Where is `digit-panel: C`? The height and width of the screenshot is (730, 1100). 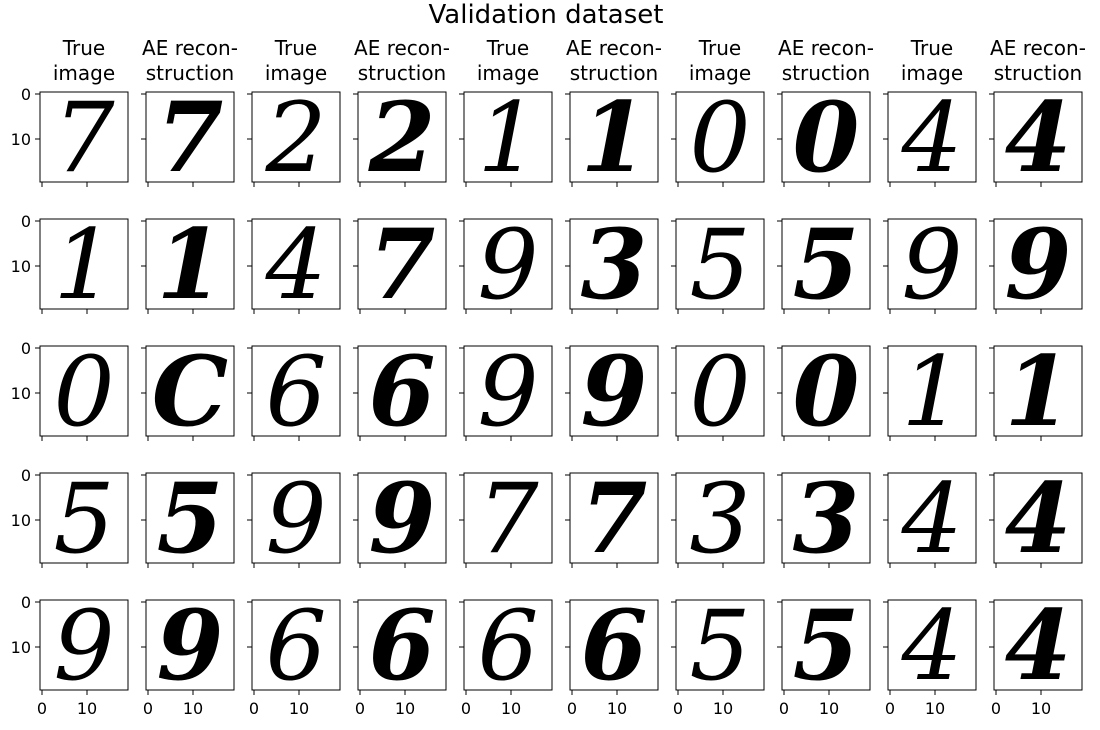 digit-panel: C is located at coordinates (188, 393).